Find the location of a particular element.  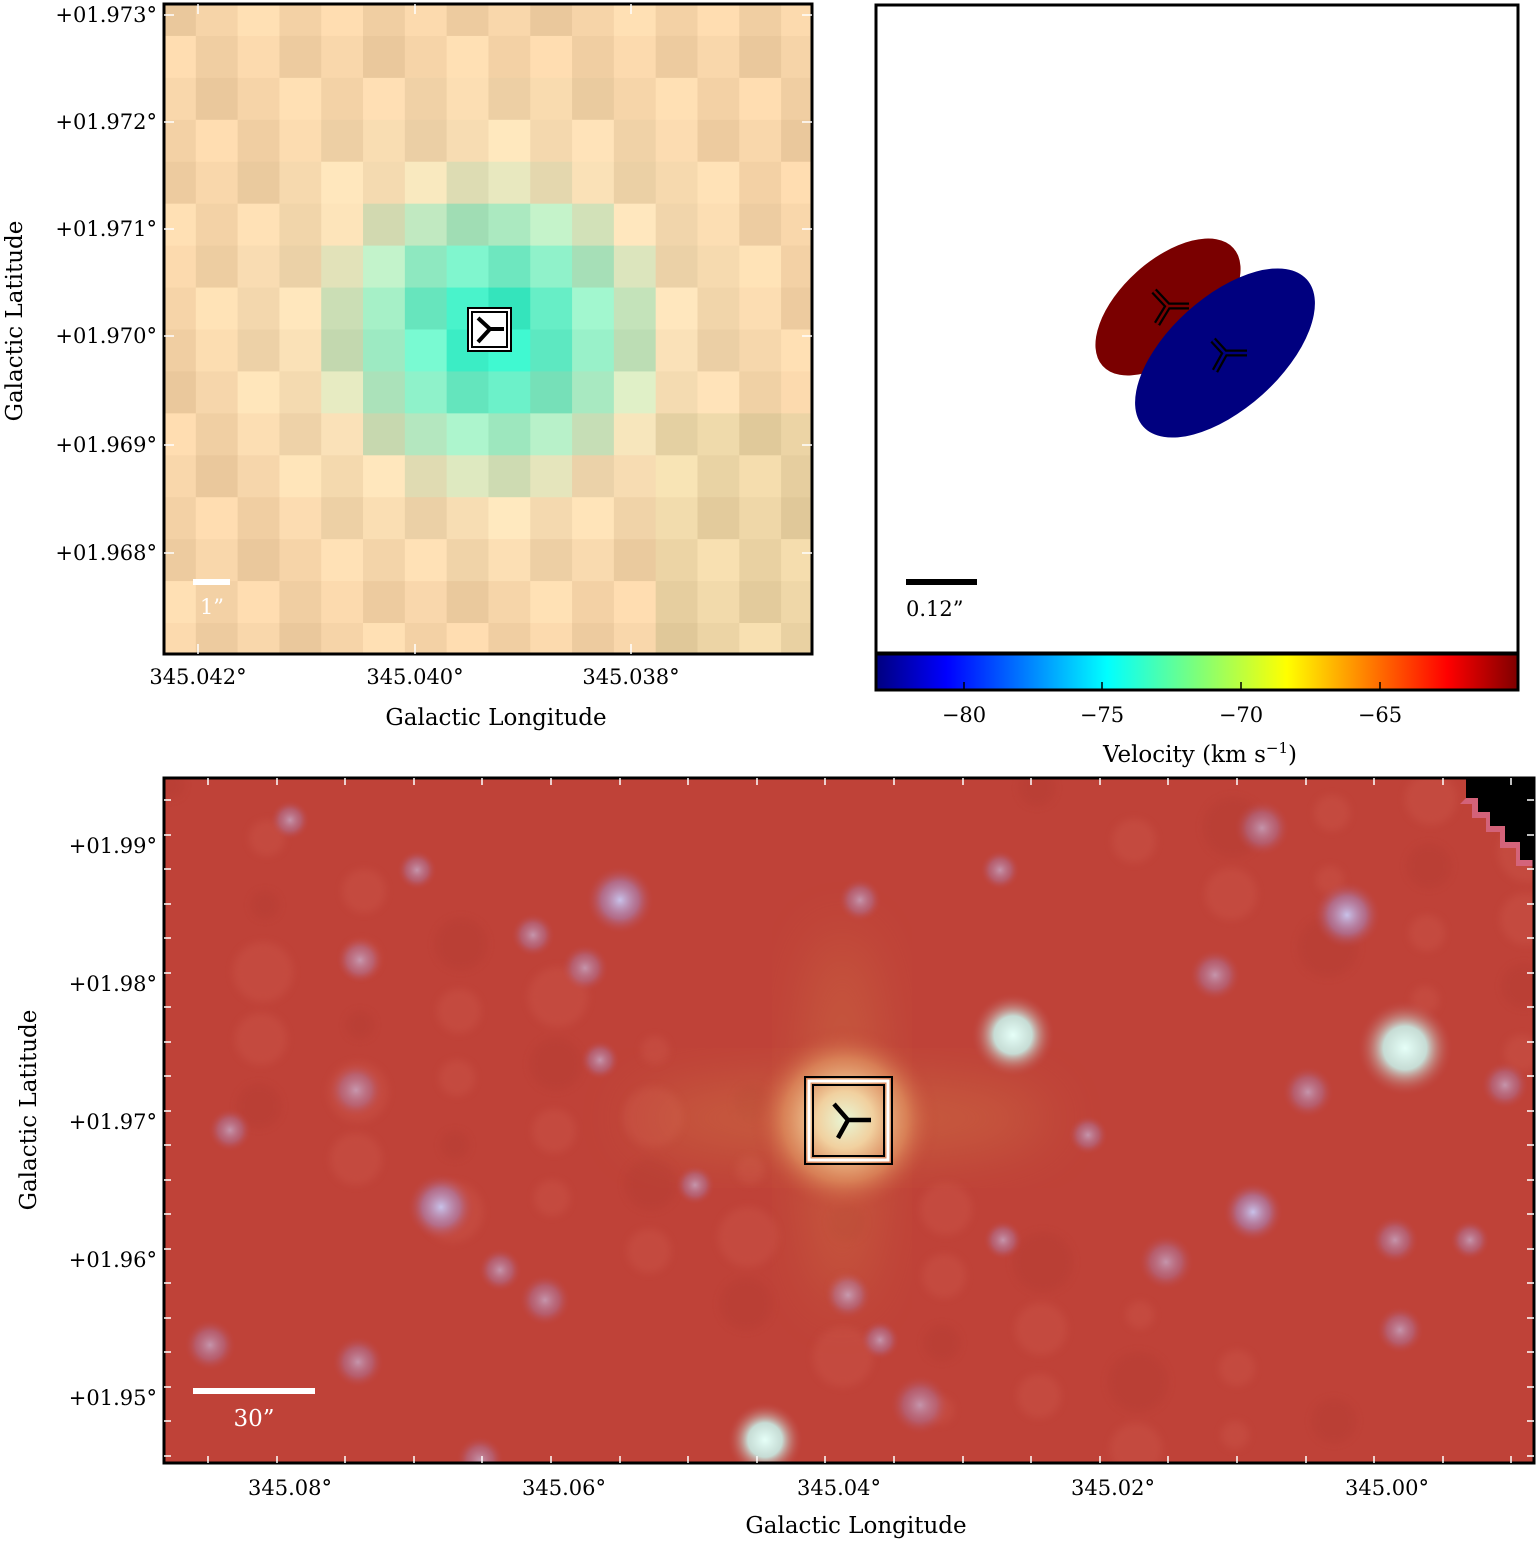

colorbar-tick-labels: −80 −75 −70 −65 is located at coordinates (1172, 715).